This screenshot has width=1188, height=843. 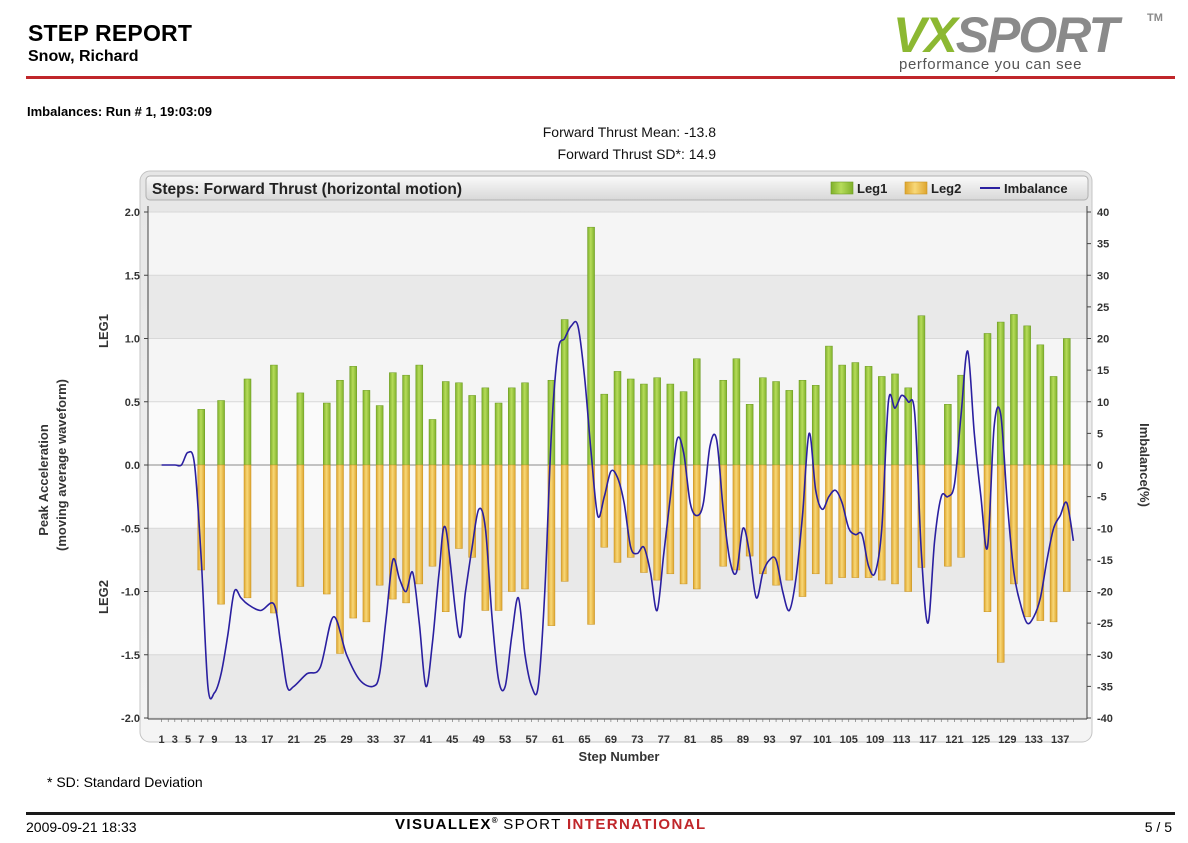 I want to click on legend-leg1-label: Leg1, so click(x=872, y=188).